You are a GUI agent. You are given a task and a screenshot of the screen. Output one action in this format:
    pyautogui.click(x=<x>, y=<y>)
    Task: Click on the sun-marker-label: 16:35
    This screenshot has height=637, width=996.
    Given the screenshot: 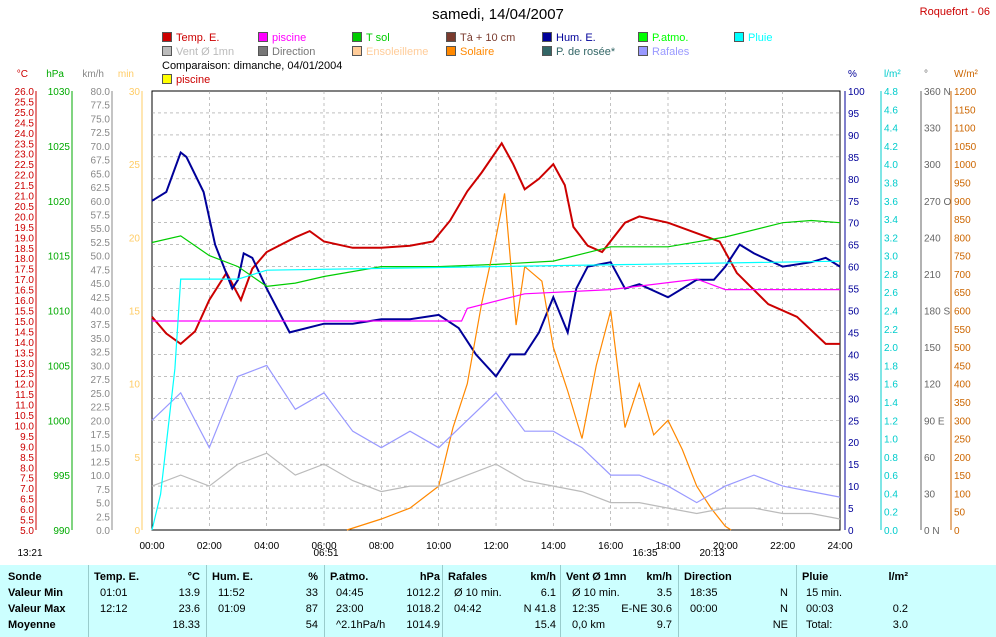 What is the action you would take?
    pyautogui.click(x=644, y=553)
    